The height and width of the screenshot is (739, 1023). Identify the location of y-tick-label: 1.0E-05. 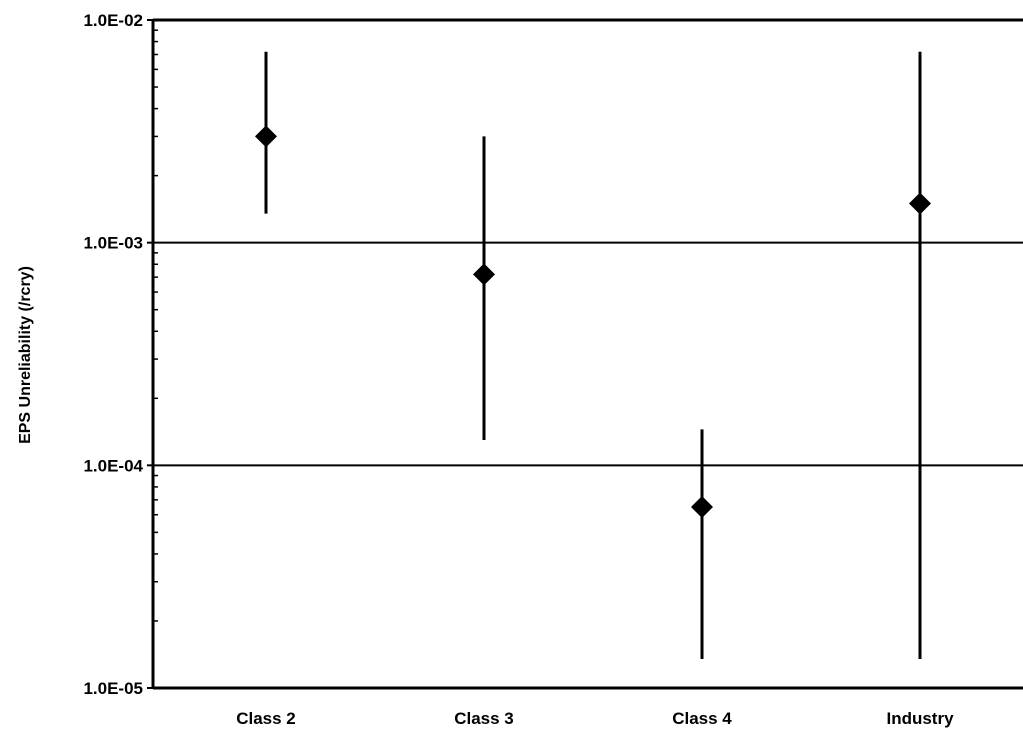
(113, 688).